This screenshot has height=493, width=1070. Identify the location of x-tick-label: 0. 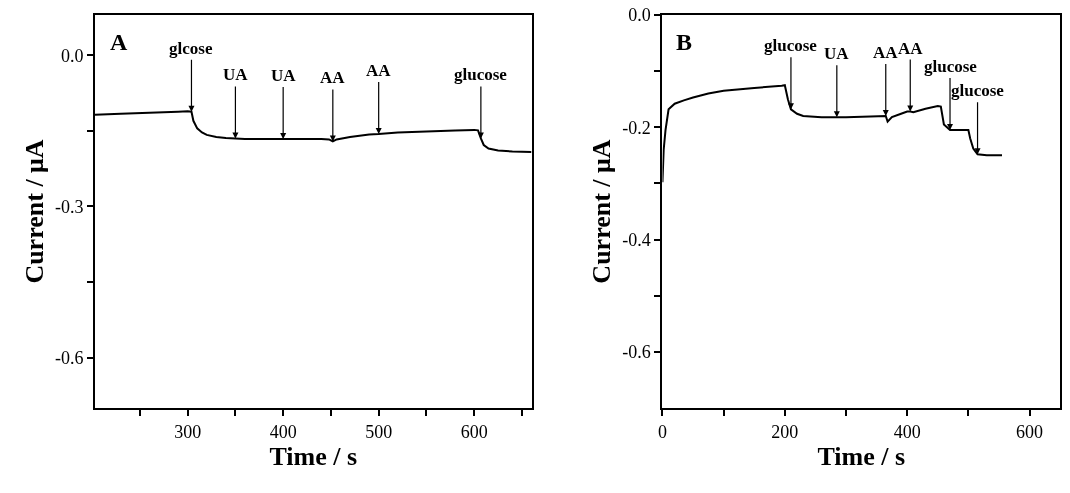
(662, 431).